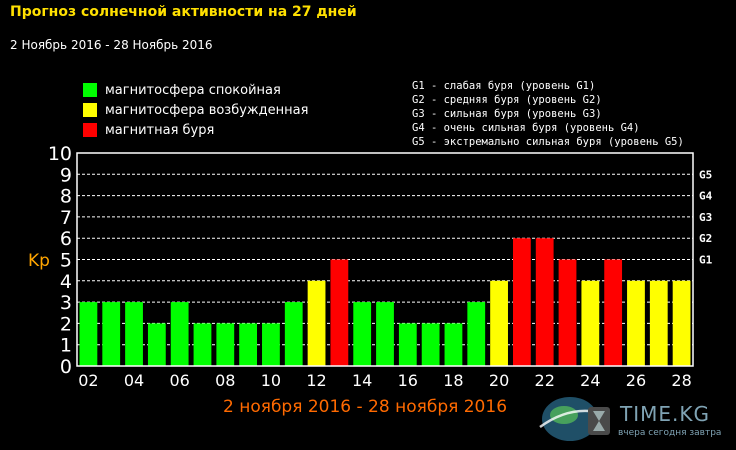  Describe the element at coordinates (66, 346) in the screenshot. I see `y-tick-label: 1` at that location.